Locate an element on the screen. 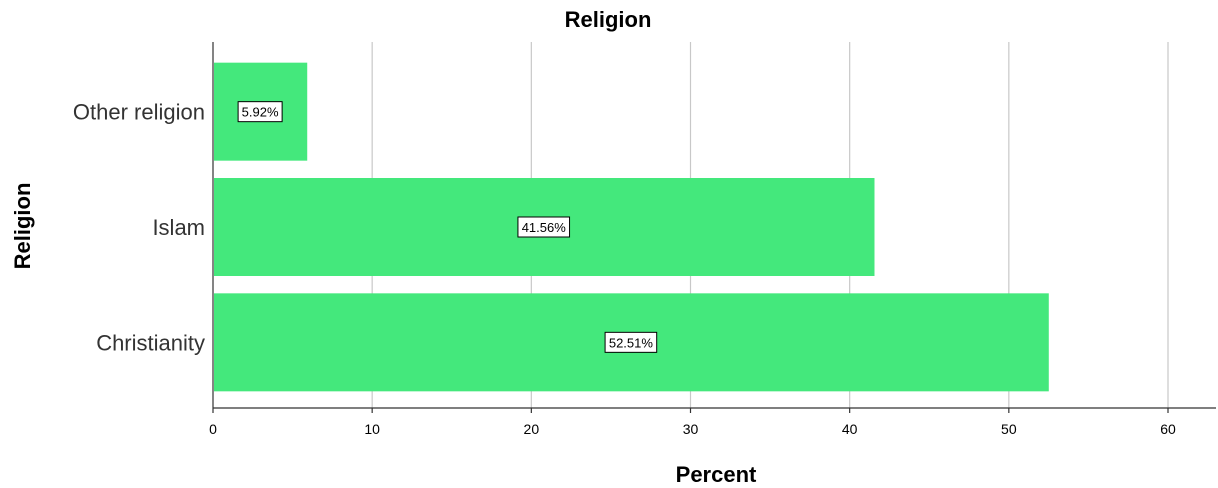 The height and width of the screenshot is (488, 1218). tick-label-x-30: 30 is located at coordinates (691, 429).